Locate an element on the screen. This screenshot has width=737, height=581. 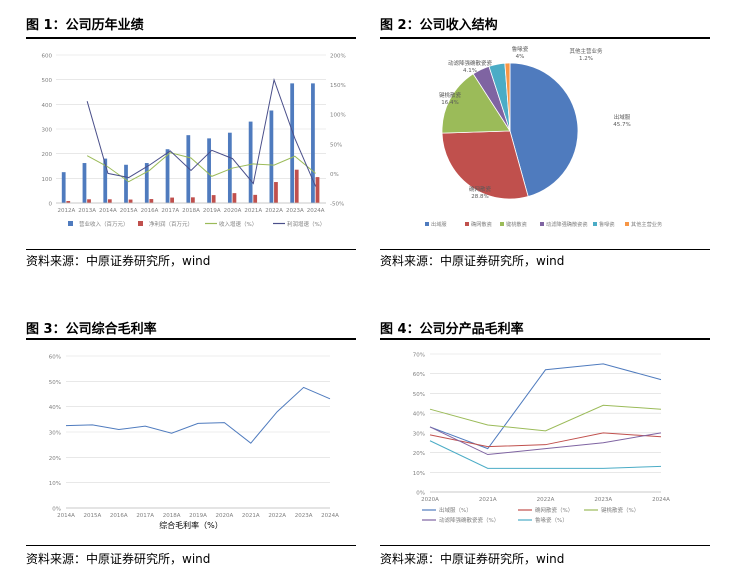
y-right-tick-label: 50% is located at coordinates (336, 145).